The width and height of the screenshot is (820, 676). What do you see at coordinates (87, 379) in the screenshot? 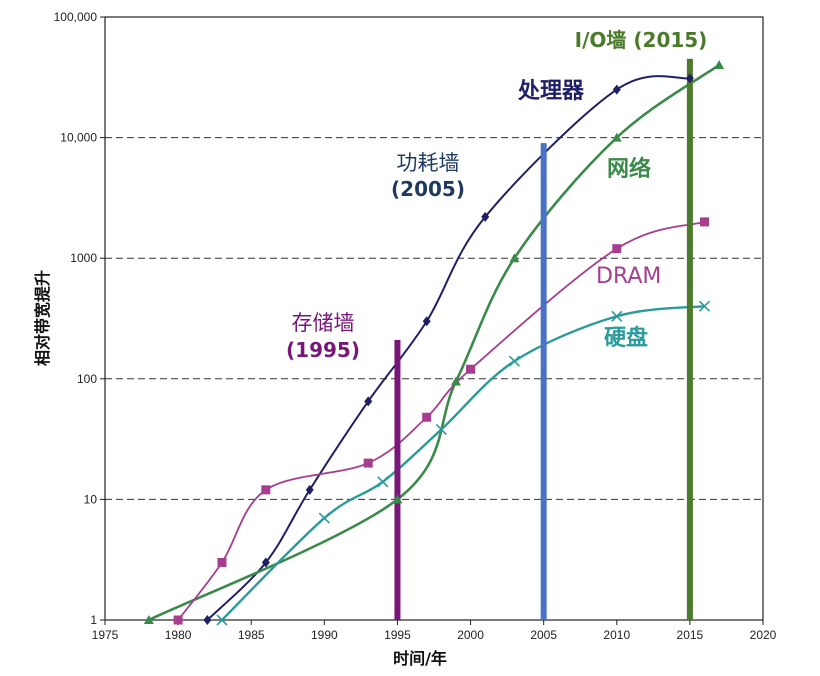
I see `y-tick-label: 100` at bounding box center [87, 379].